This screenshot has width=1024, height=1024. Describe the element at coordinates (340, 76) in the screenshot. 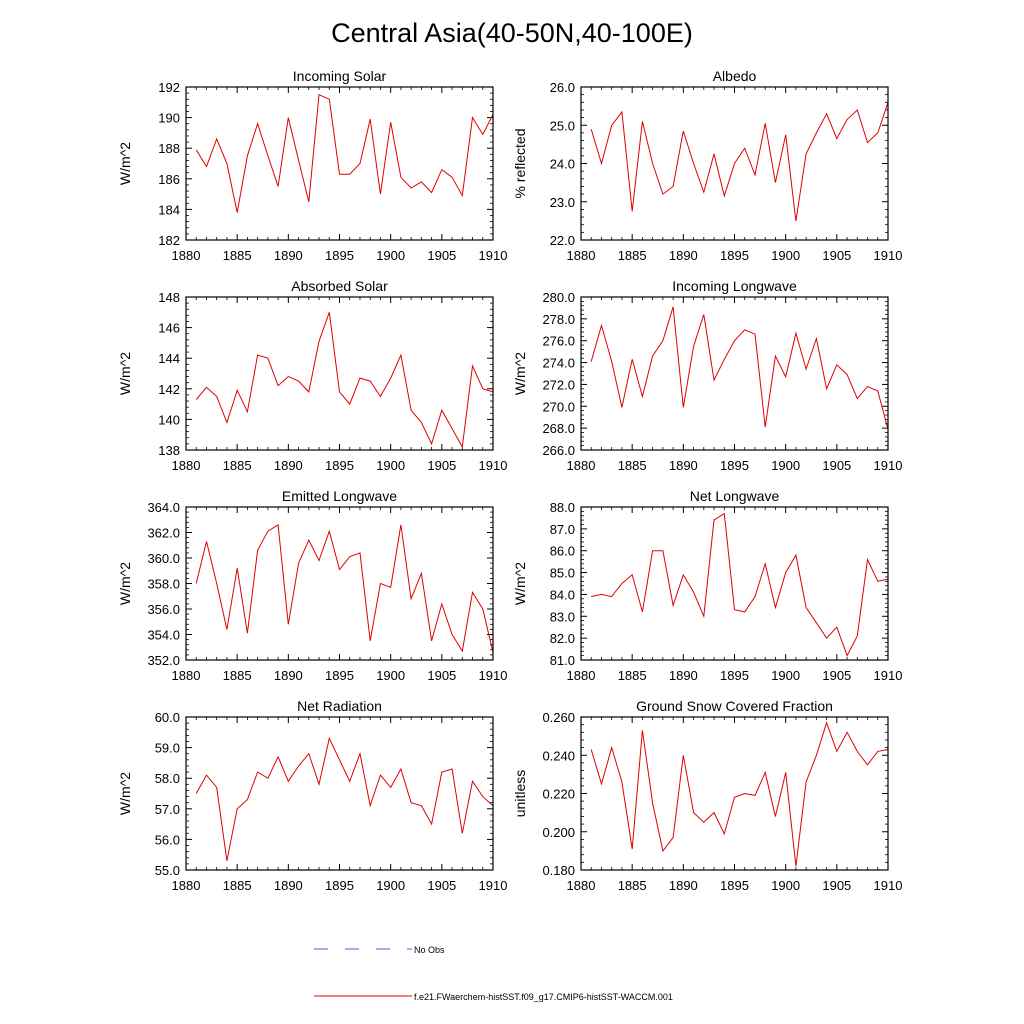

I see `panel-title: Incoming Solar` at that location.